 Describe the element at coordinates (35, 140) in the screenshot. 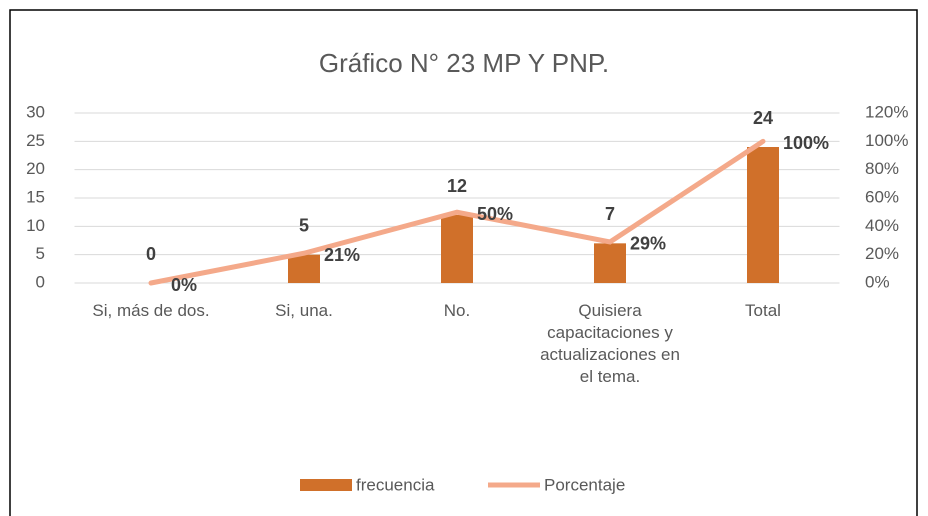

I see `y-tick-label: 25` at that location.